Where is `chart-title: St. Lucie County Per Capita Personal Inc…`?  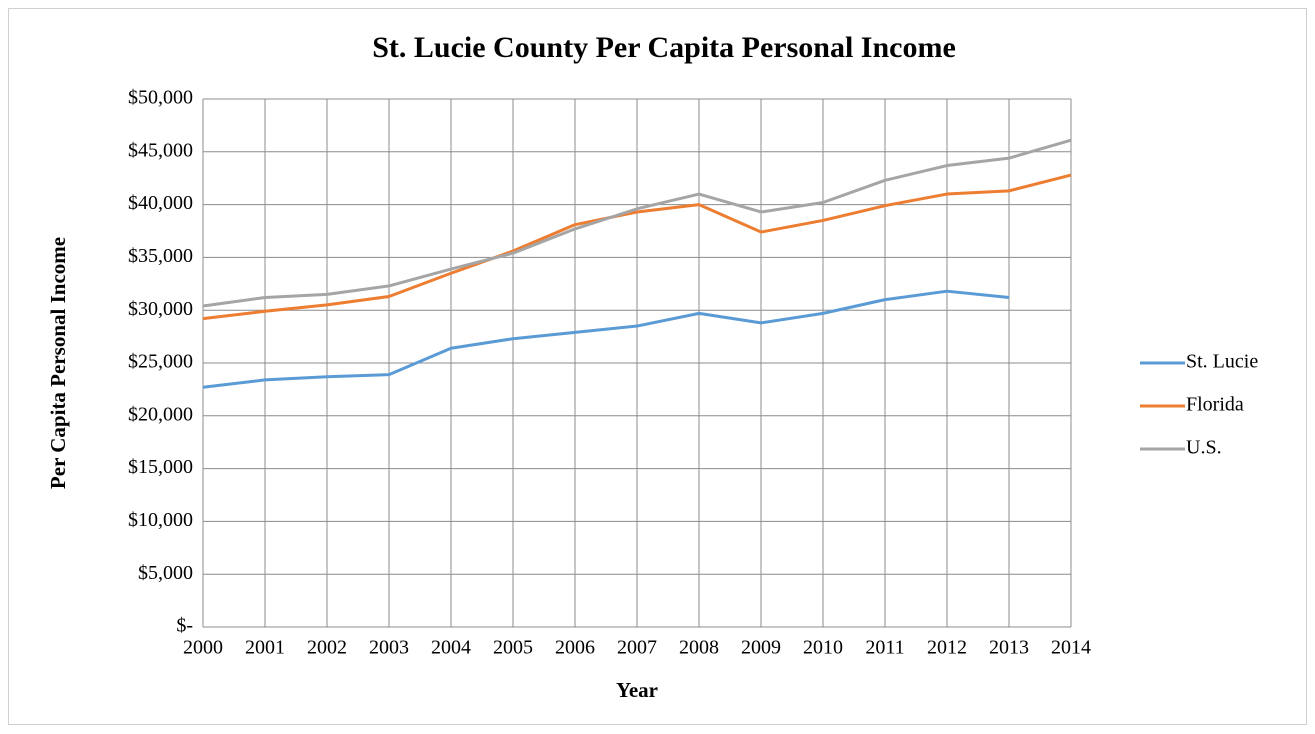
chart-title: St. Lucie County Per Capita Personal Inc… is located at coordinates (664, 47).